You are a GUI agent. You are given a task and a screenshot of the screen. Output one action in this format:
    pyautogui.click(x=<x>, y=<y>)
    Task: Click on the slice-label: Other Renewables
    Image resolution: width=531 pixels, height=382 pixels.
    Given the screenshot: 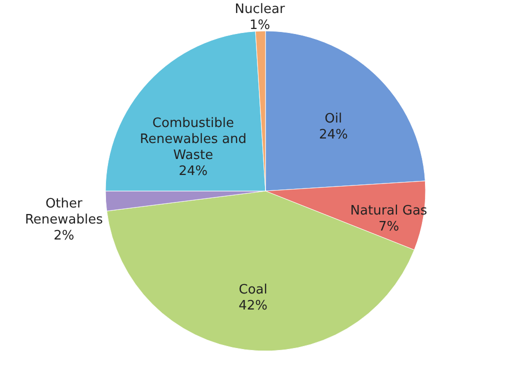 What is the action you would take?
    pyautogui.click(x=64, y=212)
    